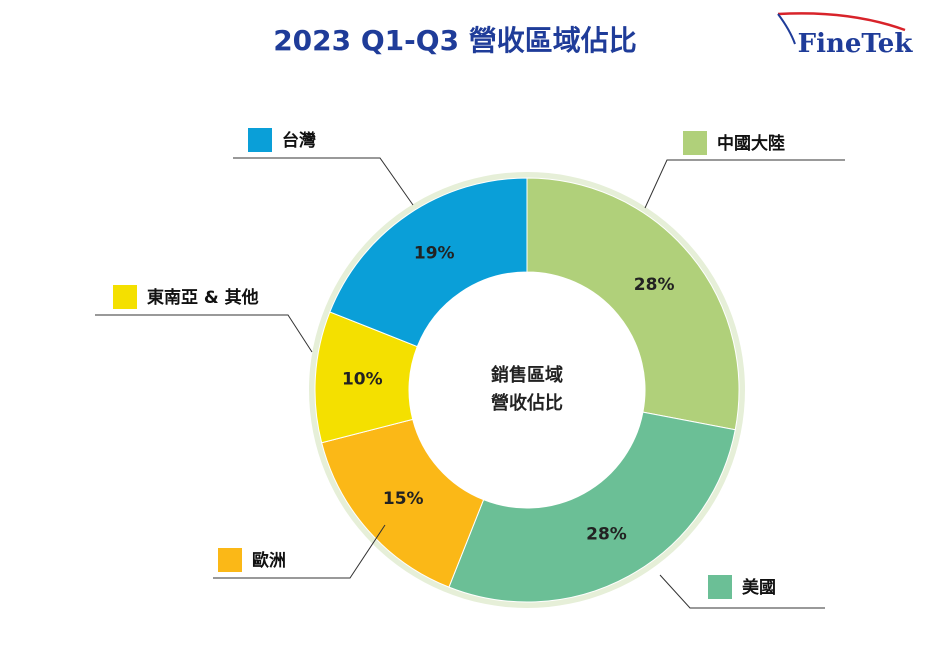  What do you see at coordinates (856, 44) in the screenshot?
I see `logo-text: FineTek` at bounding box center [856, 44].